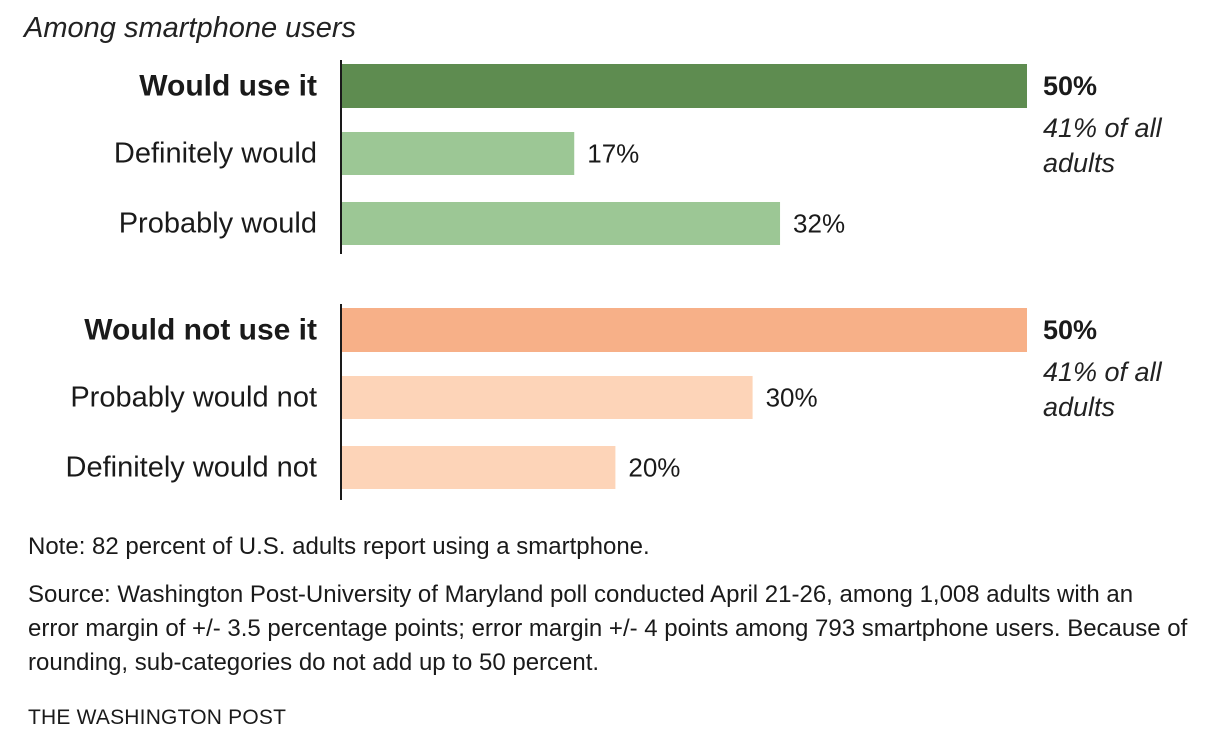 This screenshot has width=1208, height=748. What do you see at coordinates (1079, 407) in the screenshot?
I see `group-annotation-1-1: adults` at bounding box center [1079, 407].